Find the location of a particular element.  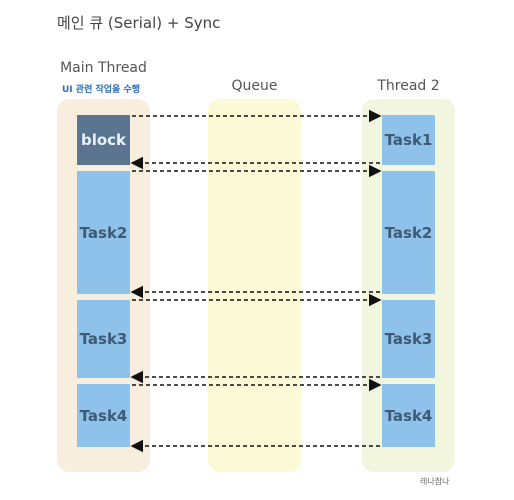

queue-header: Queue is located at coordinates (254, 86).